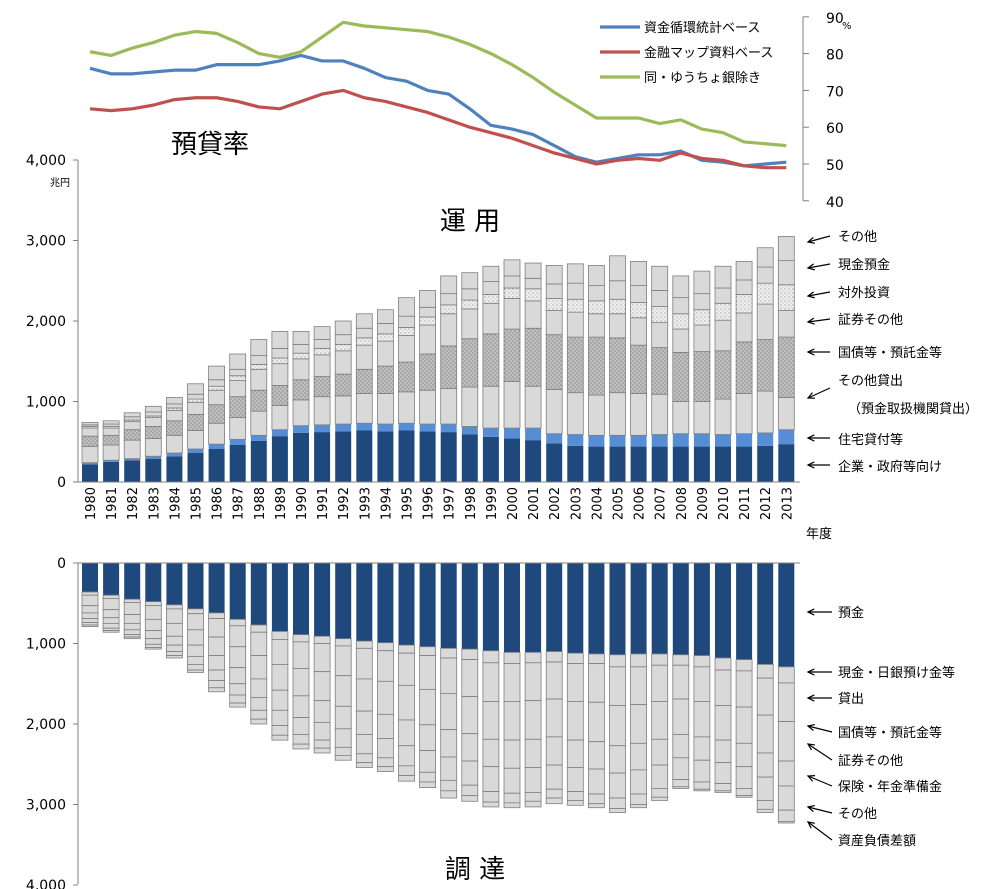 This screenshot has width=995, height=889. Describe the element at coordinates (195, 396) in the screenshot. I see `uses-bar-1985-seg6` at that location.